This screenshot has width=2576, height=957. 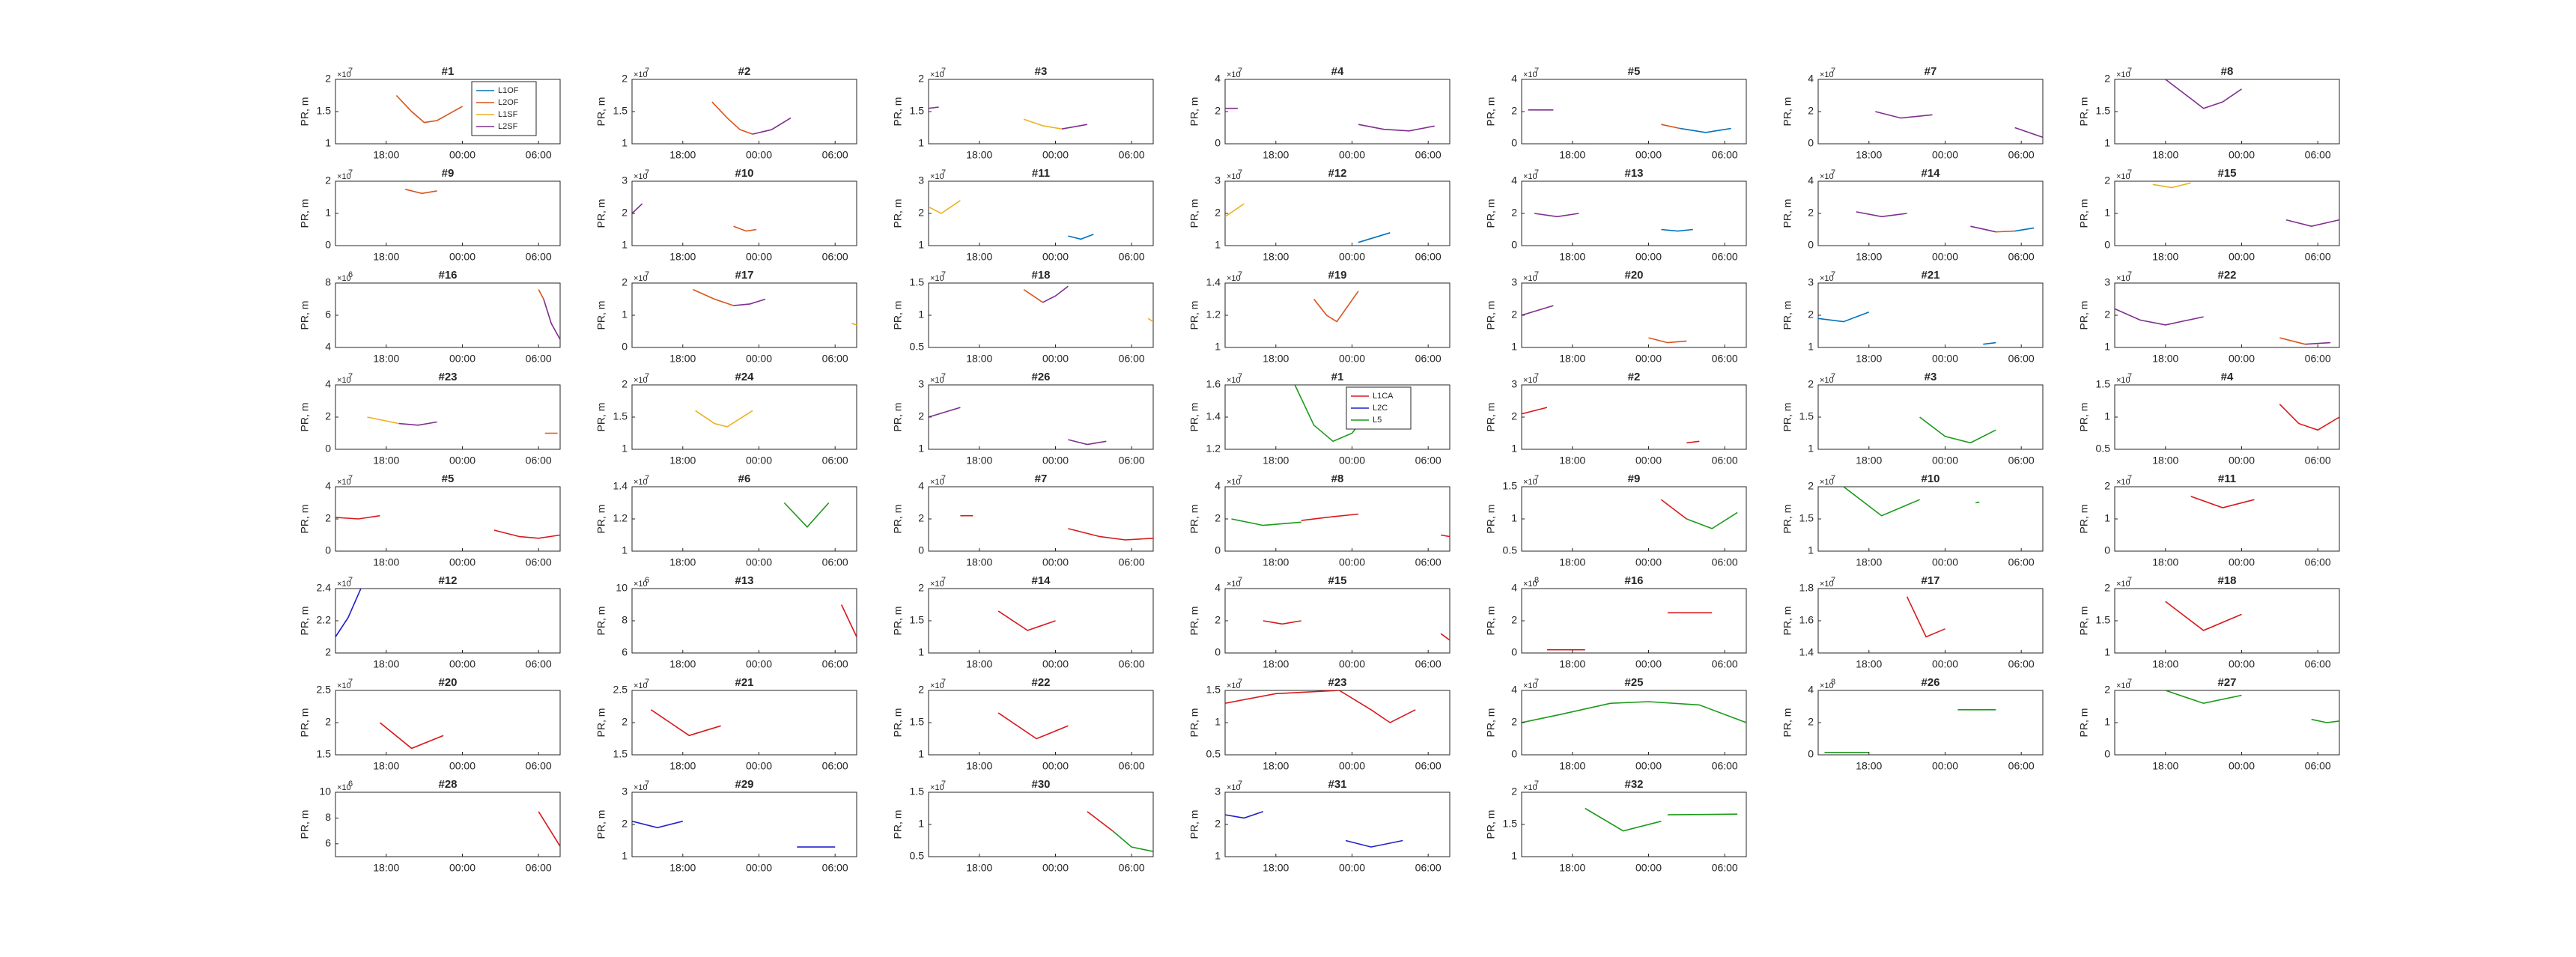 I want to click on subplot: #17 1.4 1.6 1.8 18:00 00:00 06:00 PR, m ×107, so click(x=1912, y=622).